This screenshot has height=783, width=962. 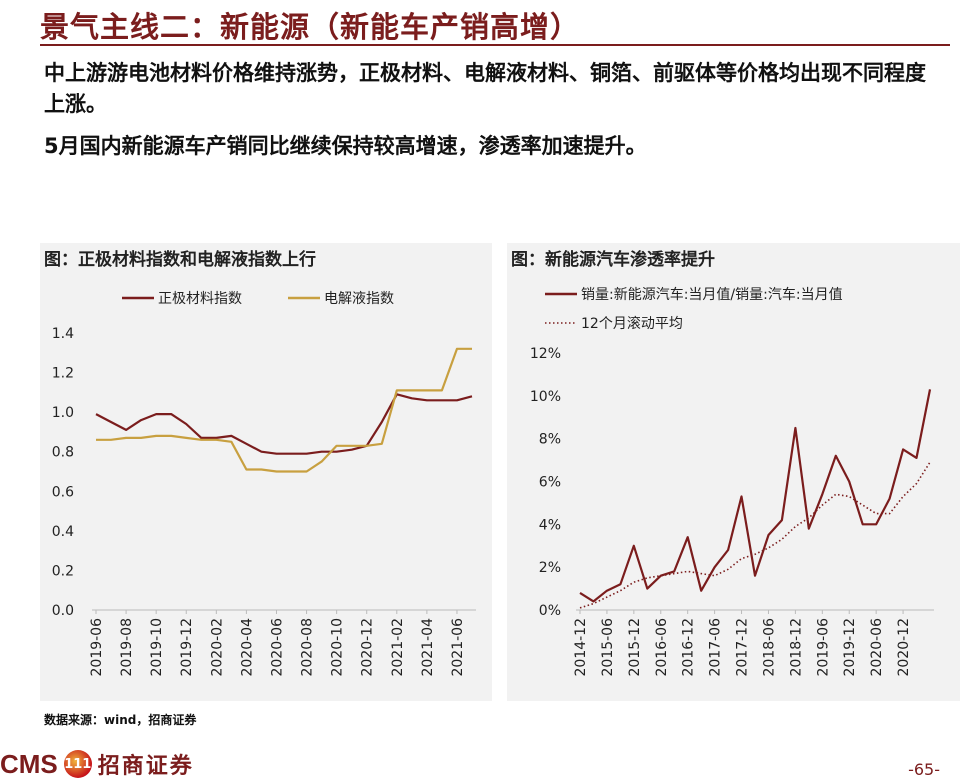 I want to click on legend-label-0: 正极材料指数, so click(x=200, y=299).